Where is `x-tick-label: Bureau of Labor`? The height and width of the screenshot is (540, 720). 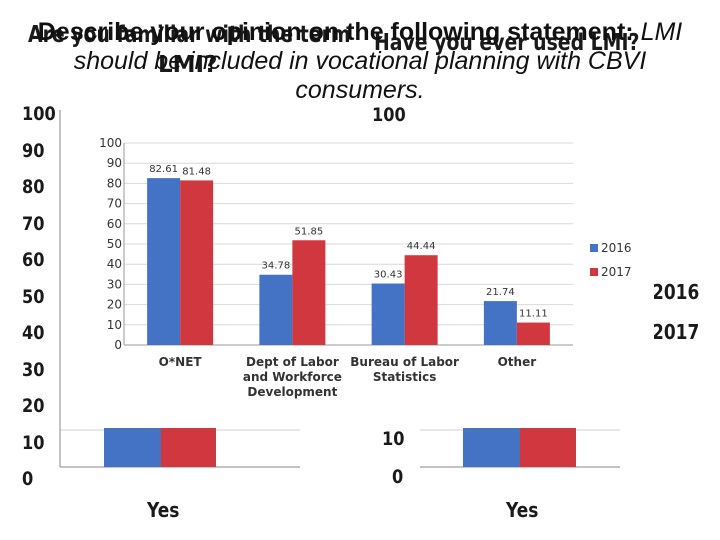 x-tick-label: Bureau of Labor is located at coordinates (404, 362).